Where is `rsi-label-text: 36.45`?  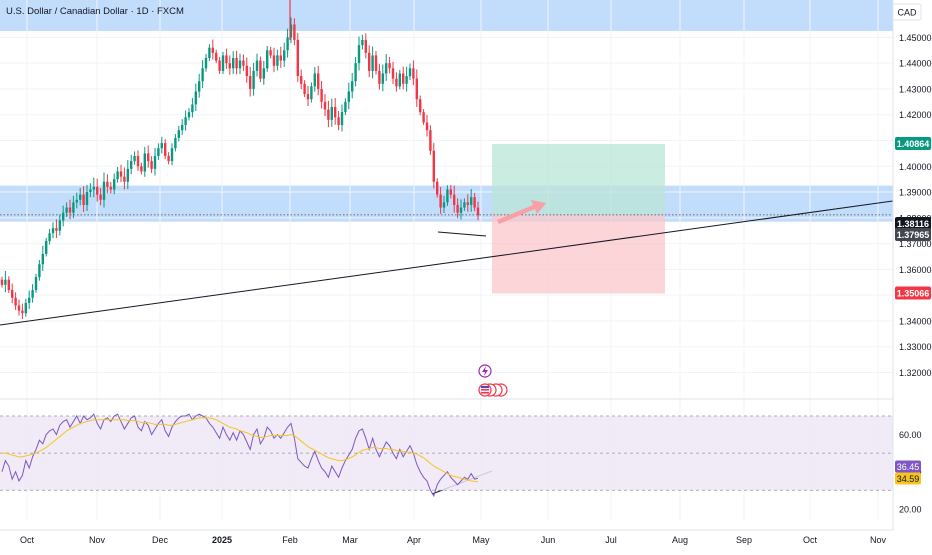
rsi-label-text: 36.45 is located at coordinates (908, 467).